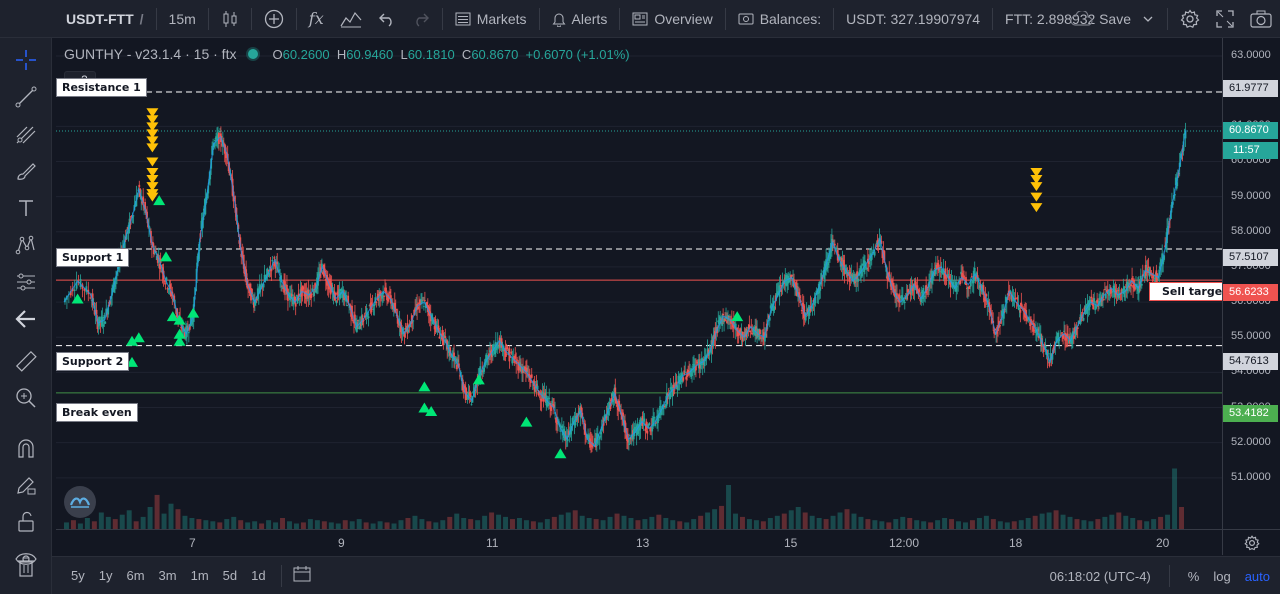 The width and height of the screenshot is (1280, 594). I want to click on markets-button: Markets, so click(491, 19).